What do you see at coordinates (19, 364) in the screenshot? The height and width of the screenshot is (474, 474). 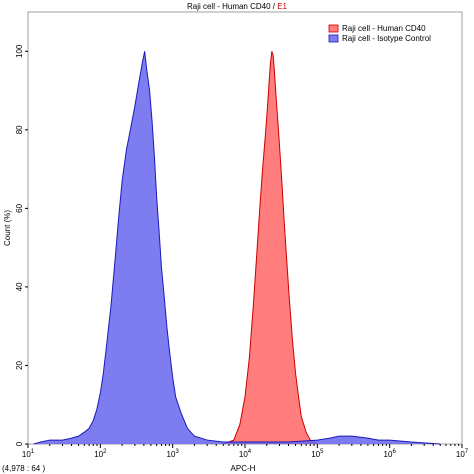 I see `y-tick-label: 20` at bounding box center [19, 364].